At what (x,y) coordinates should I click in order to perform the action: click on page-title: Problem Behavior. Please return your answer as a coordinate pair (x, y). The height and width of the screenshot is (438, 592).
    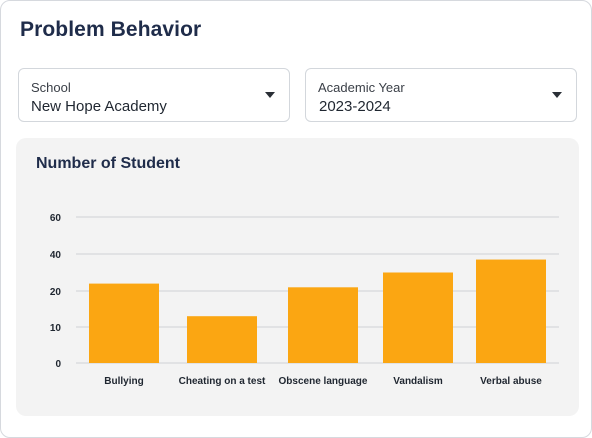
    Looking at the image, I should click on (111, 29).